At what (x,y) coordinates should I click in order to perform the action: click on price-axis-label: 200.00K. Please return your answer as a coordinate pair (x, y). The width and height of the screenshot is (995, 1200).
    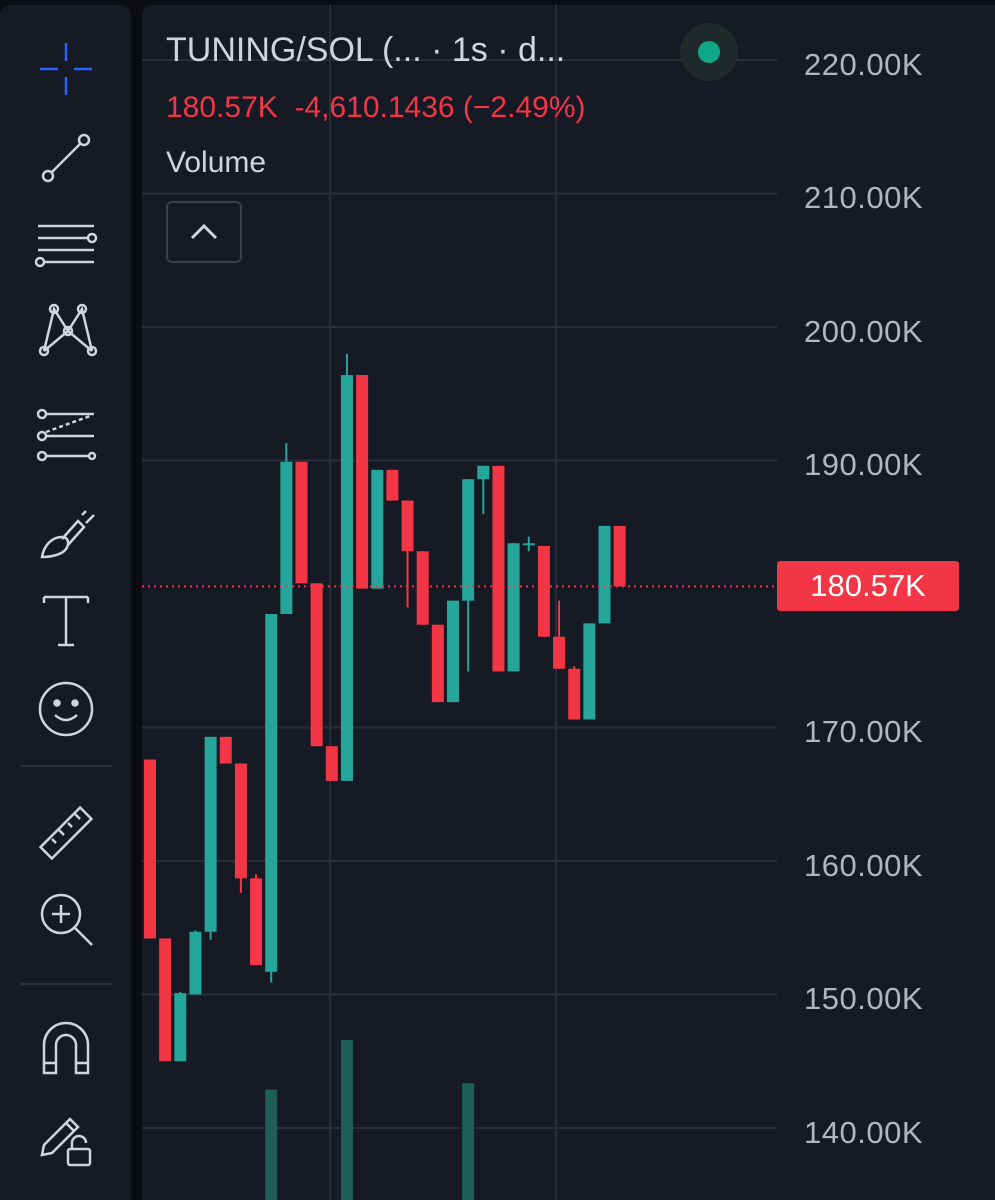
    Looking at the image, I should click on (863, 331).